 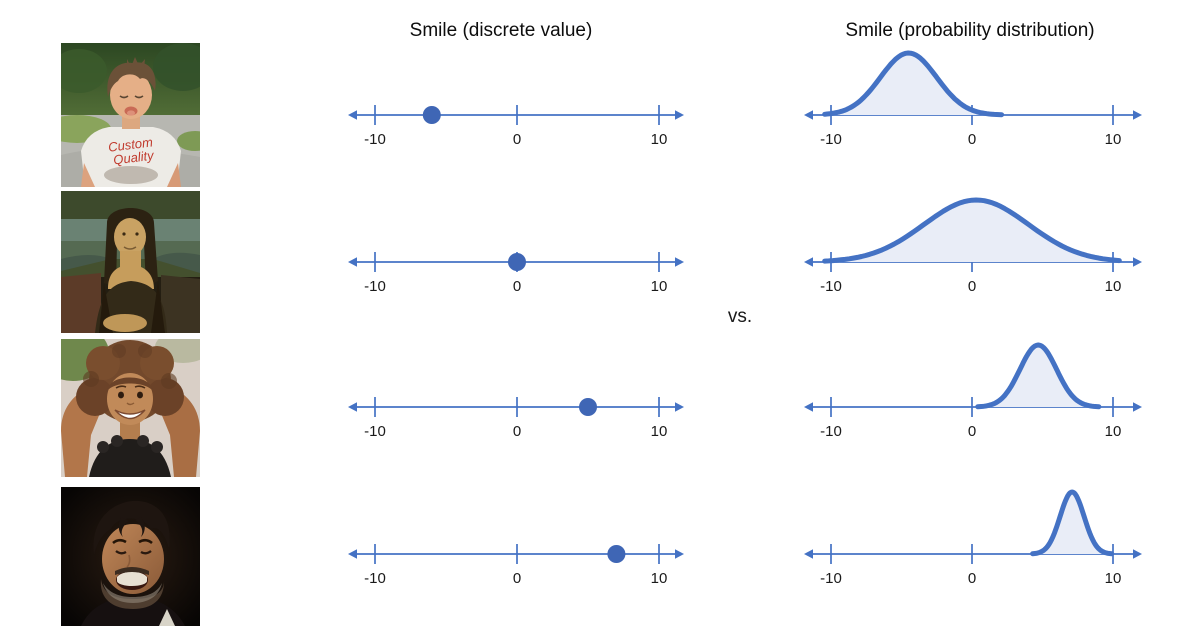 I want to click on mona-lisa-illustration, so click(x=130, y=262).